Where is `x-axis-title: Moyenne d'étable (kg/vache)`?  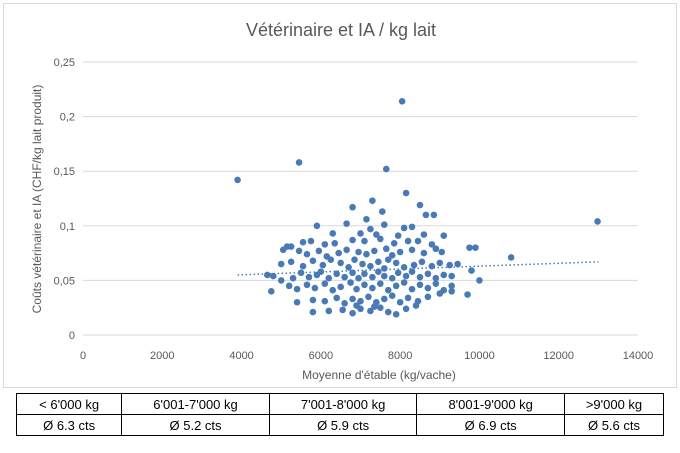 x-axis-title: Moyenne d'étable (kg/vache) is located at coordinates (379, 375).